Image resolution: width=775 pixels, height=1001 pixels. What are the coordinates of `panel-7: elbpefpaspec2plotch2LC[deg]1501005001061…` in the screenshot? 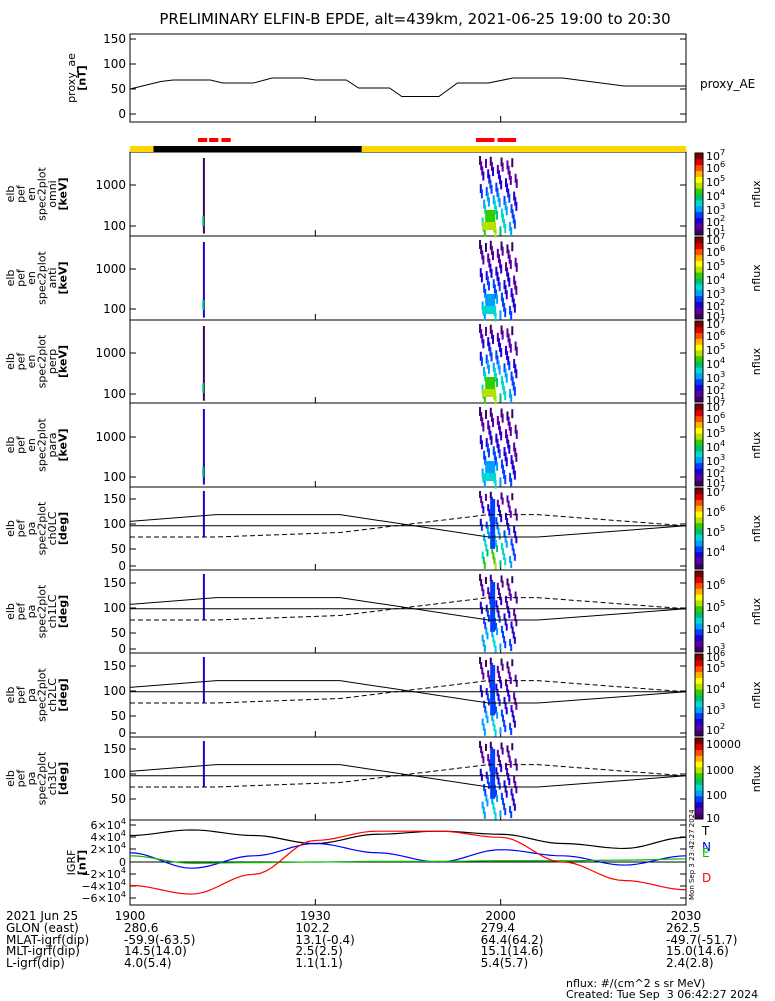 It's located at (383, 694).